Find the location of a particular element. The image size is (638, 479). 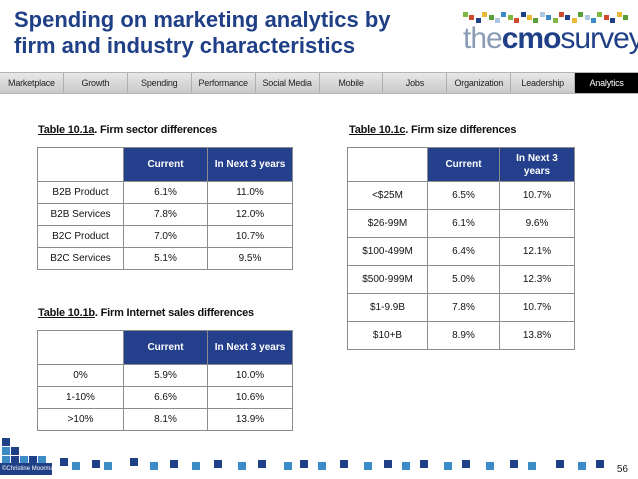

table-cell: 5.9% is located at coordinates (165, 375).